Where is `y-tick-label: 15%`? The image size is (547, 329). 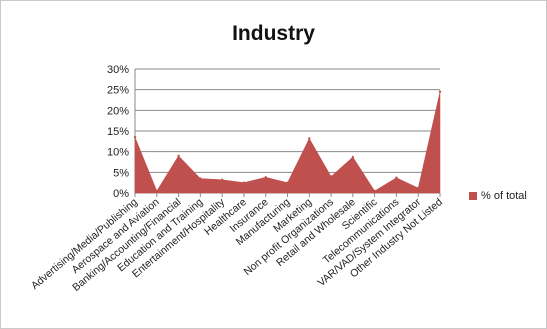
y-tick-label: 15% is located at coordinates (118, 132).